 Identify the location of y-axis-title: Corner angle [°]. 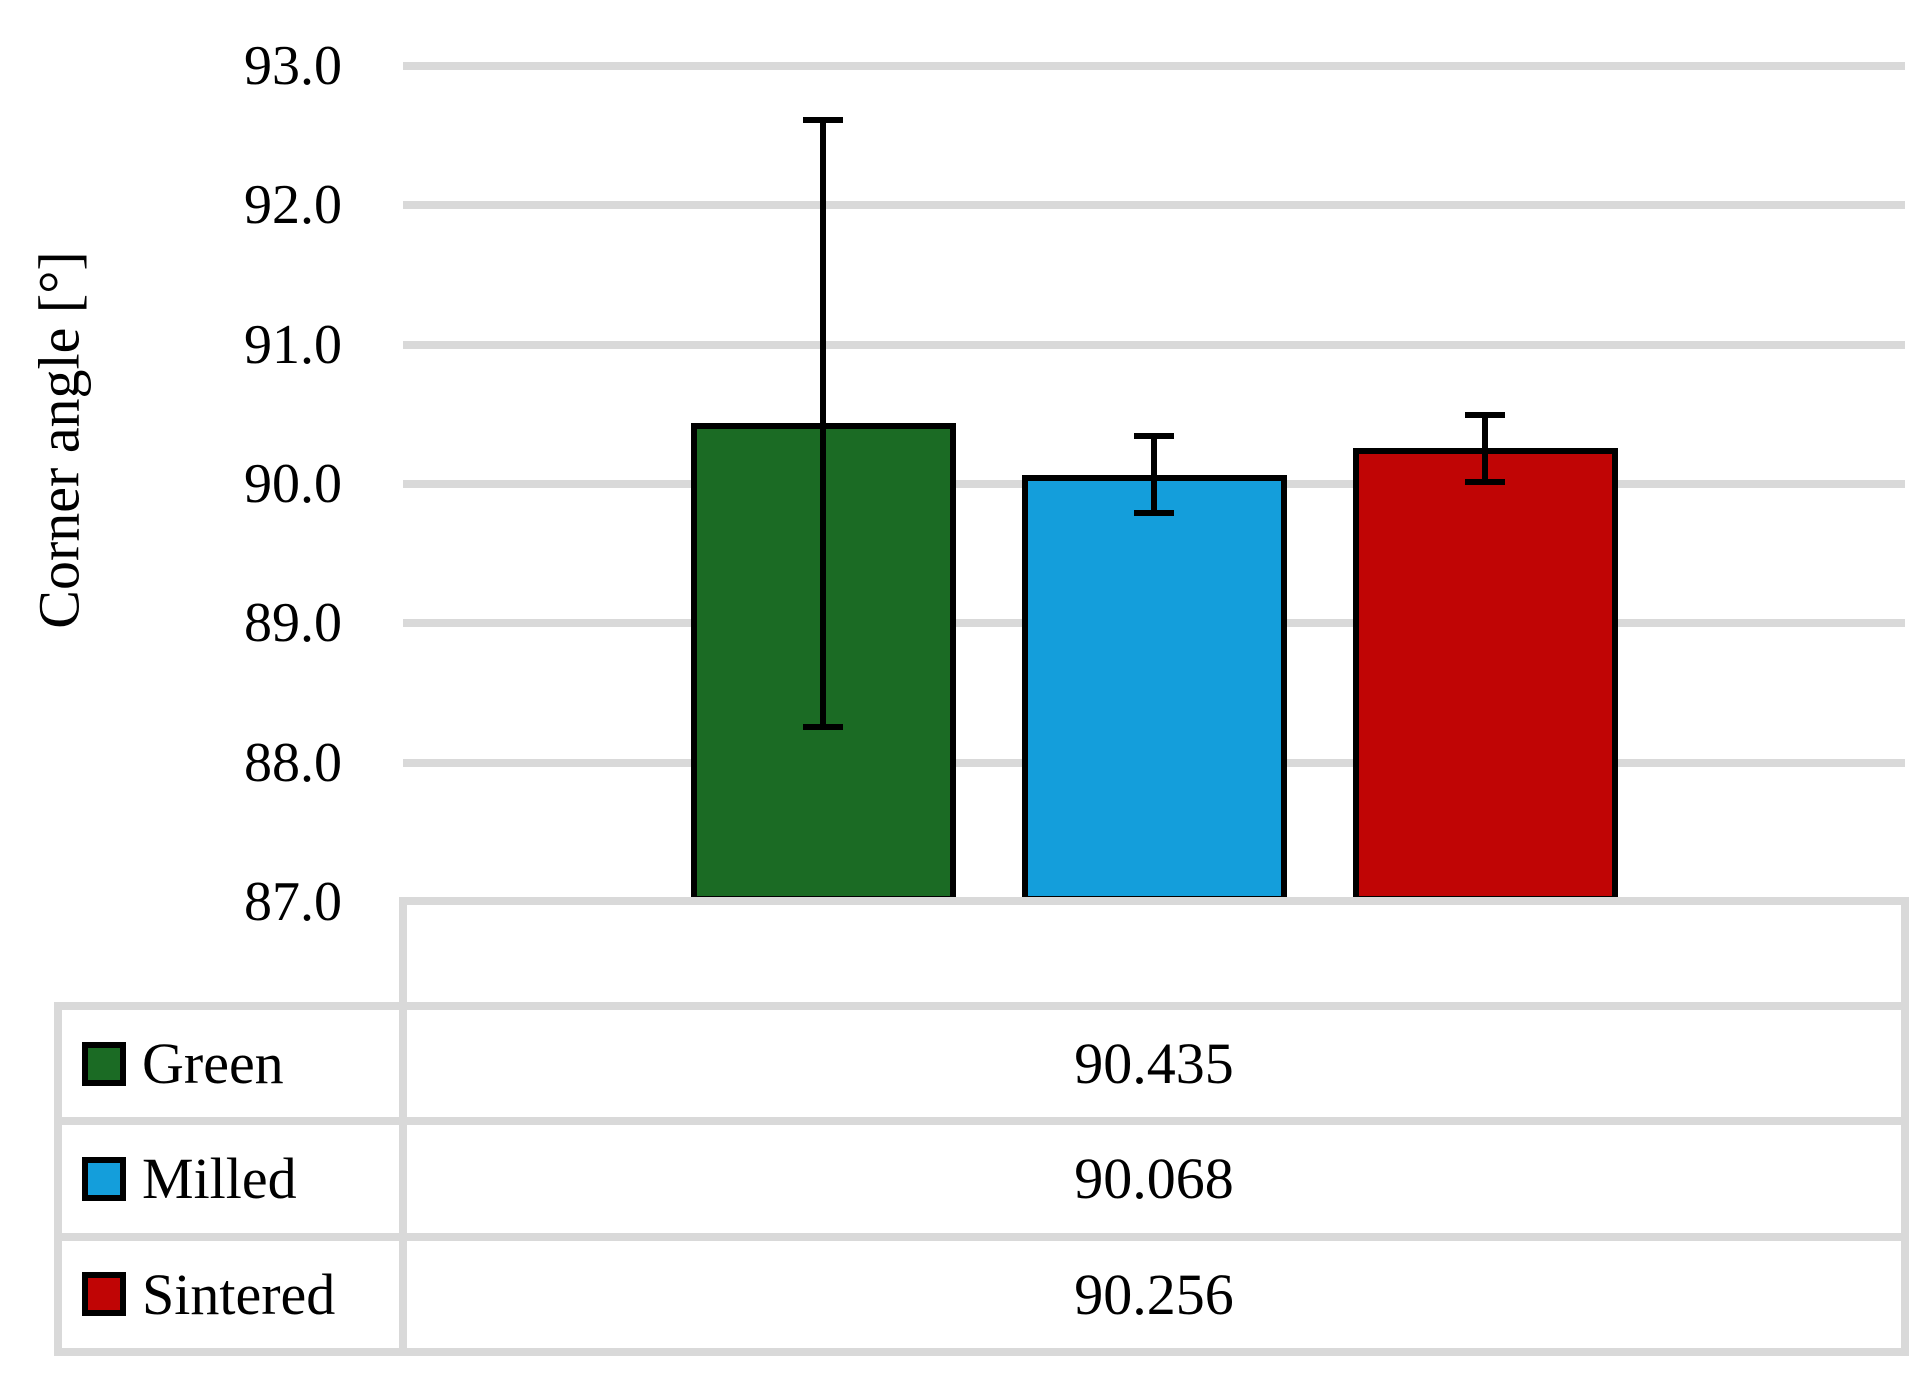
(59, 440).